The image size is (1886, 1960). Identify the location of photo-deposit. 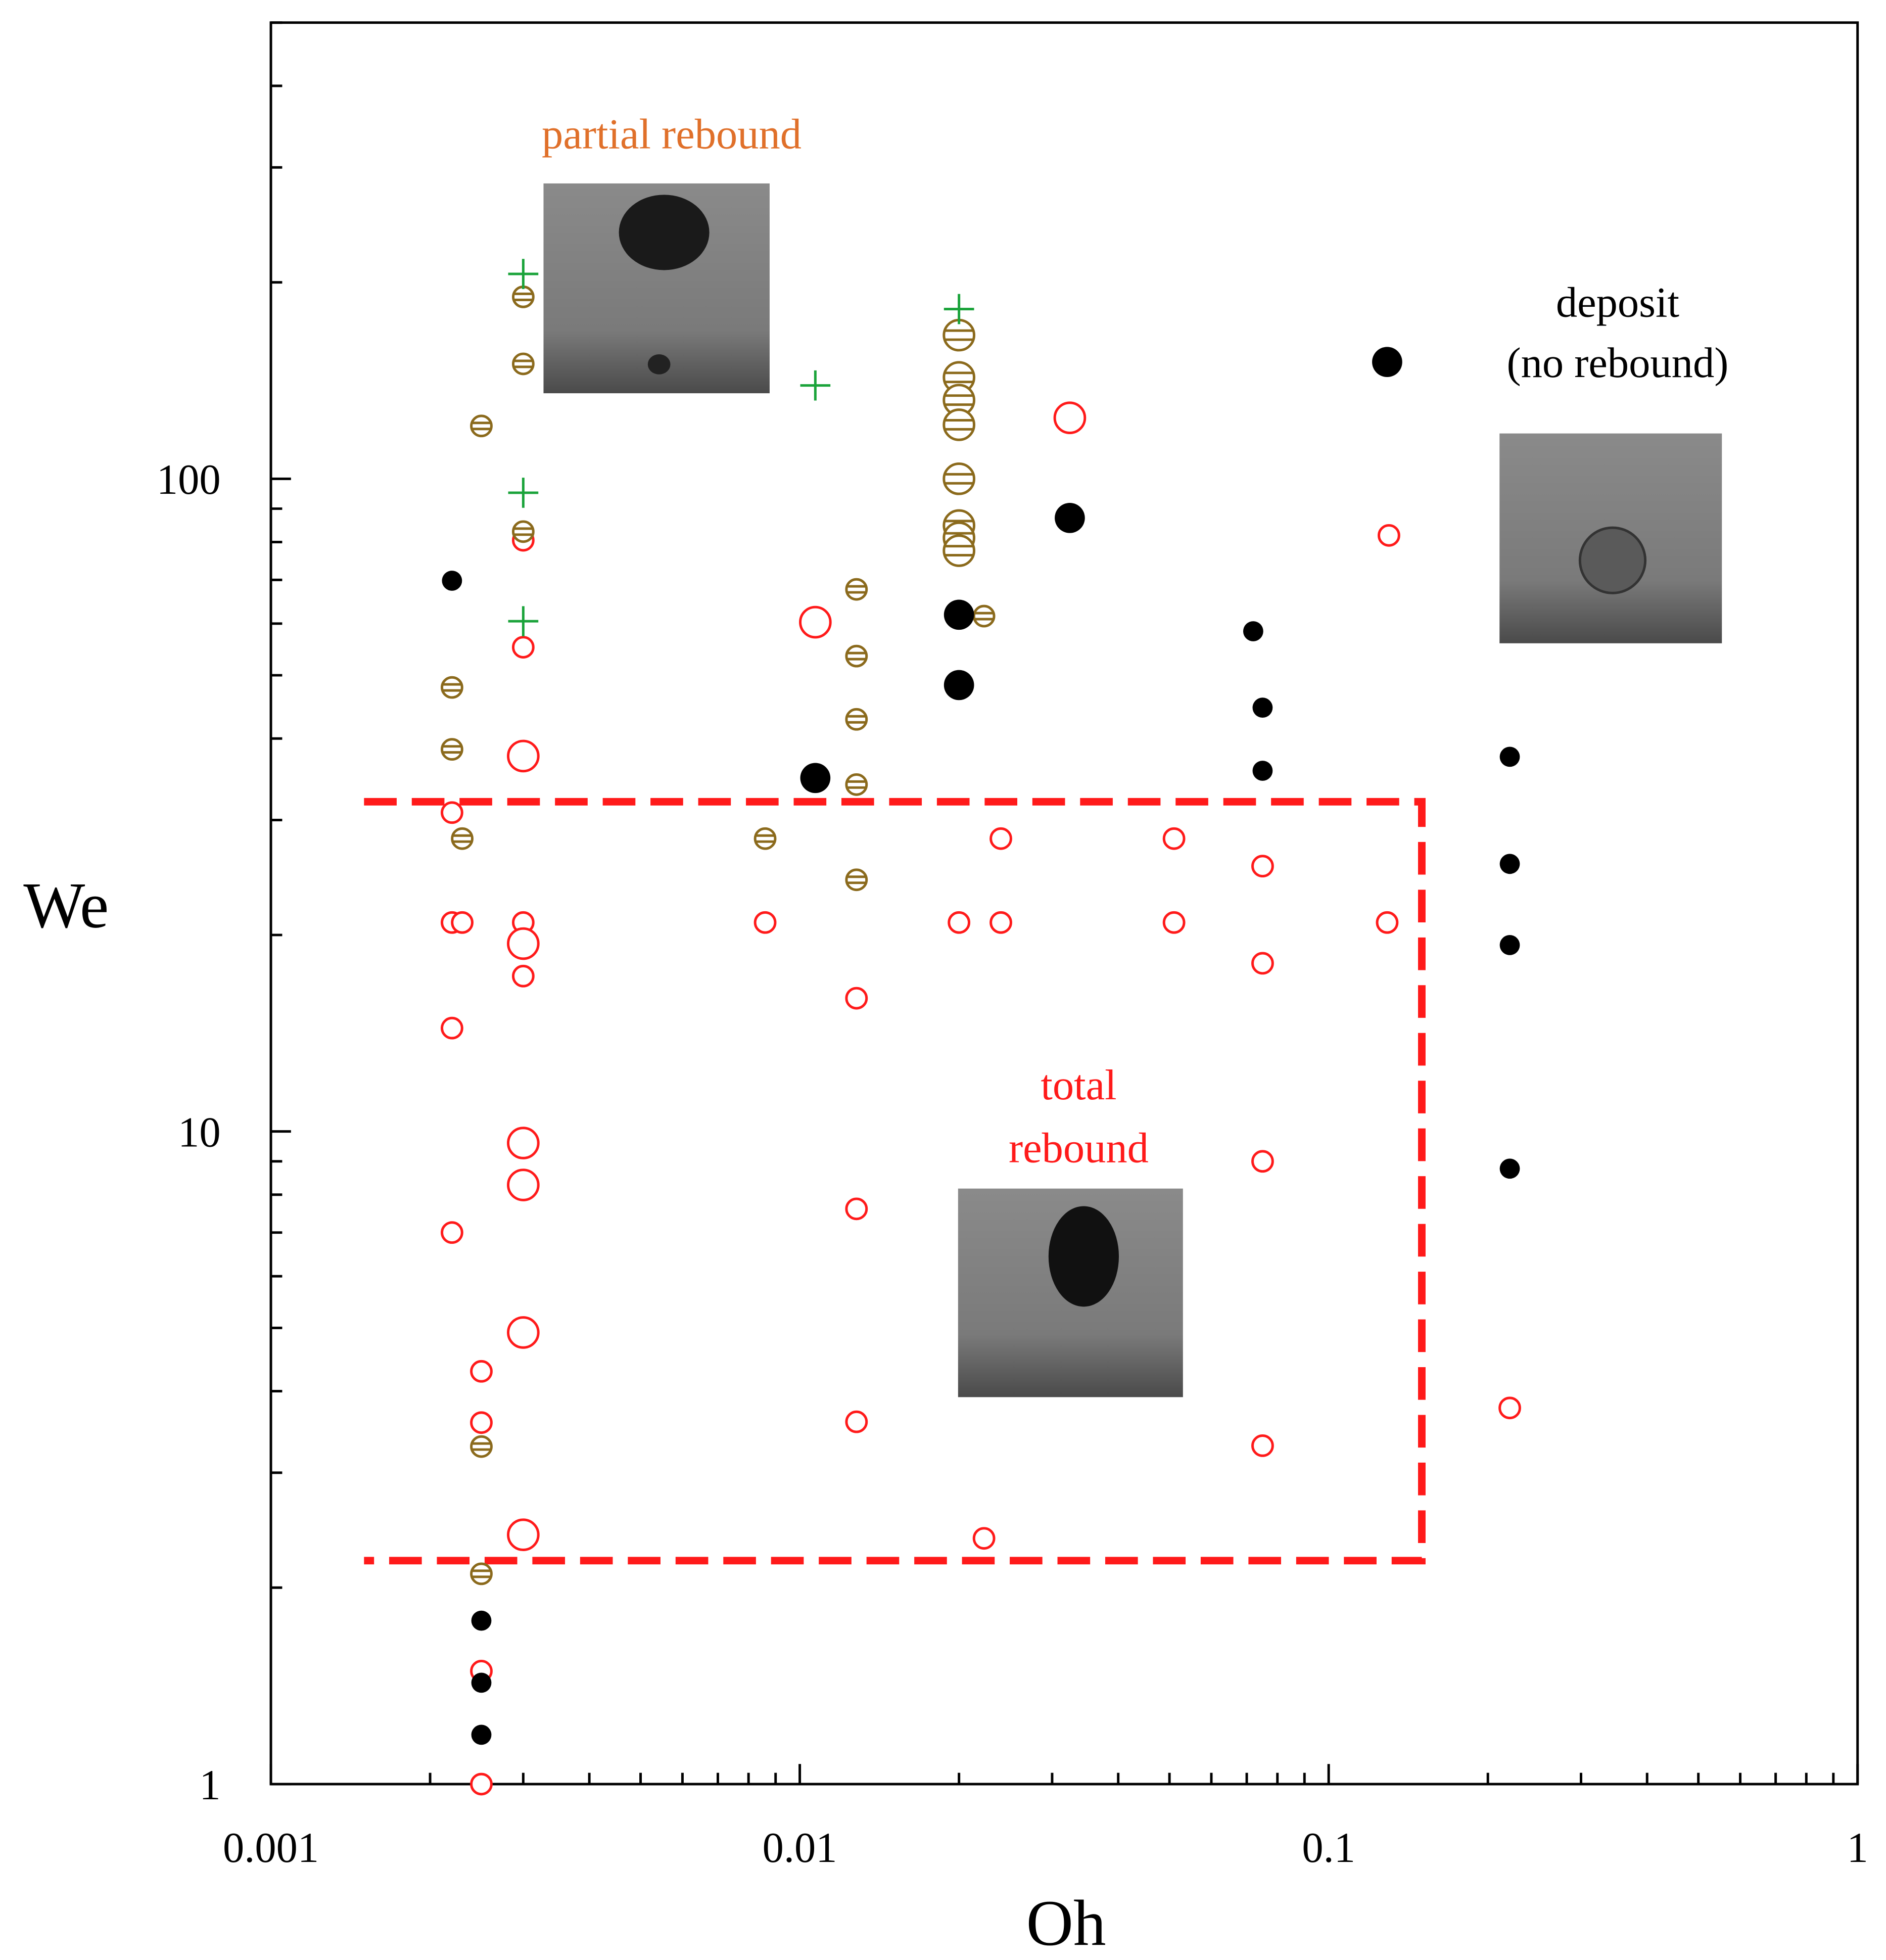
(1610, 538).